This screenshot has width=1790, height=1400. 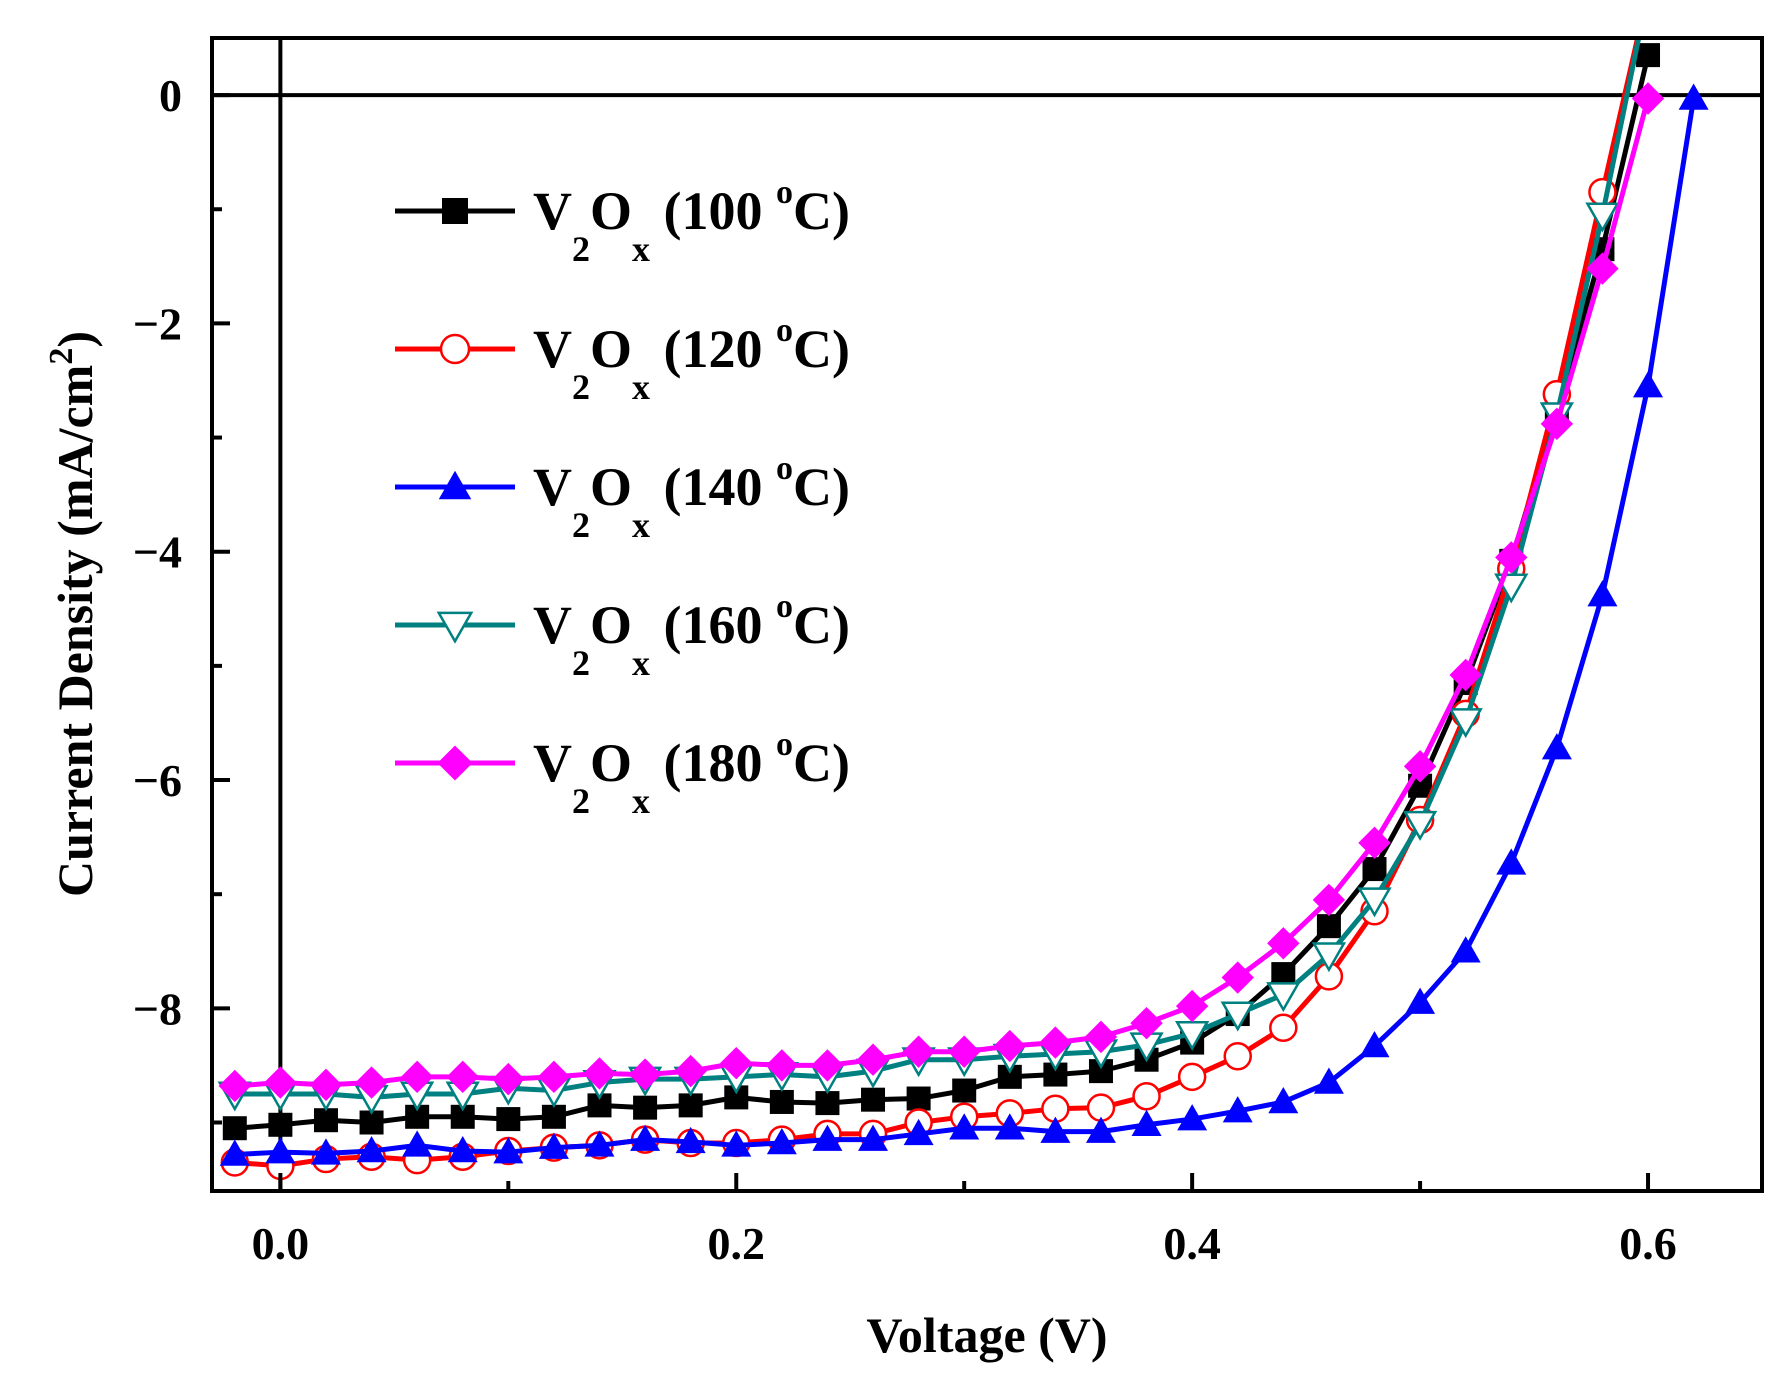 What do you see at coordinates (281, 1243) in the screenshot?
I see `x-tick-label: 0.0` at bounding box center [281, 1243].